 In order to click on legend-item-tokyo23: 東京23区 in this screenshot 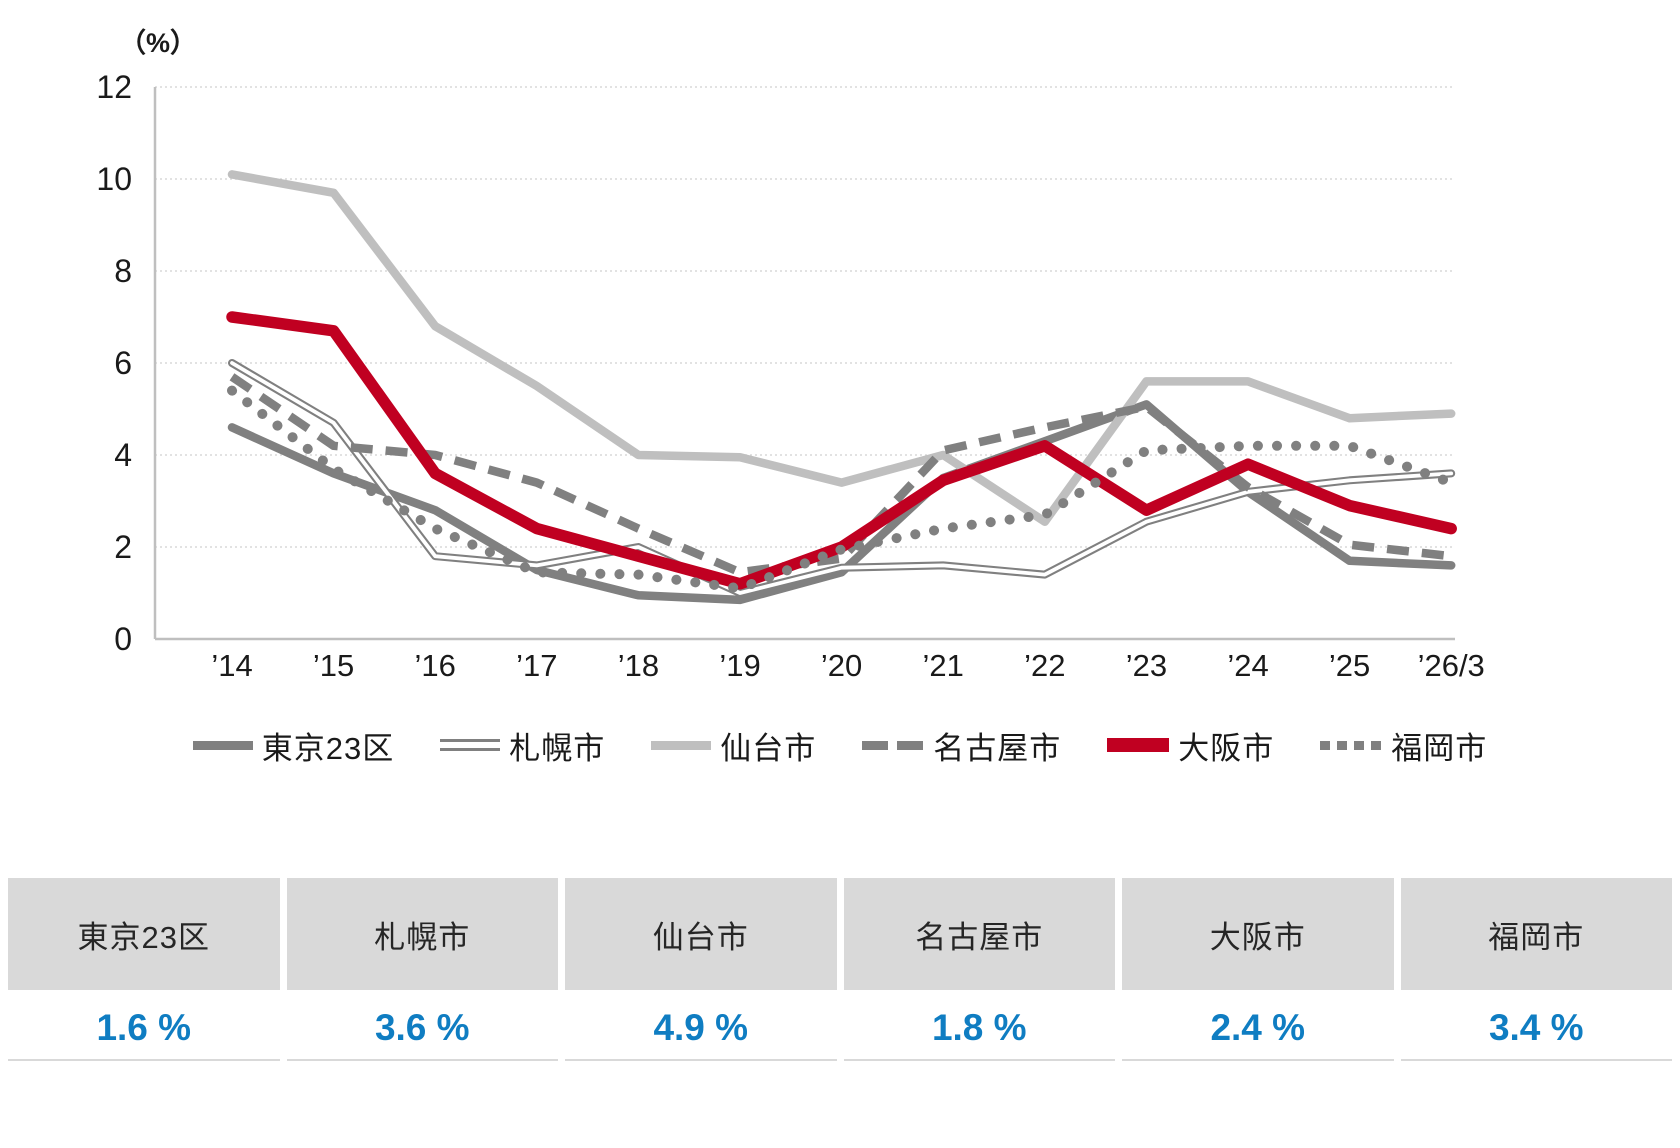, I will do `click(293, 745)`.